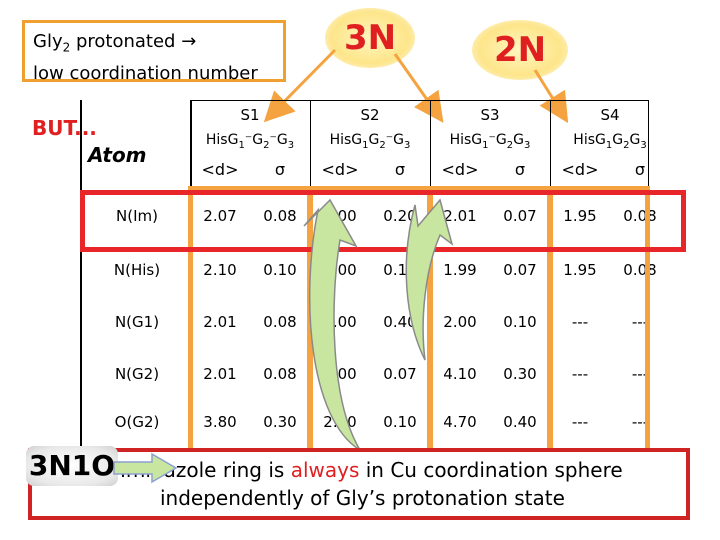 The width and height of the screenshot is (720, 540). I want to click on system-s3-name: S3, so click(490, 115).